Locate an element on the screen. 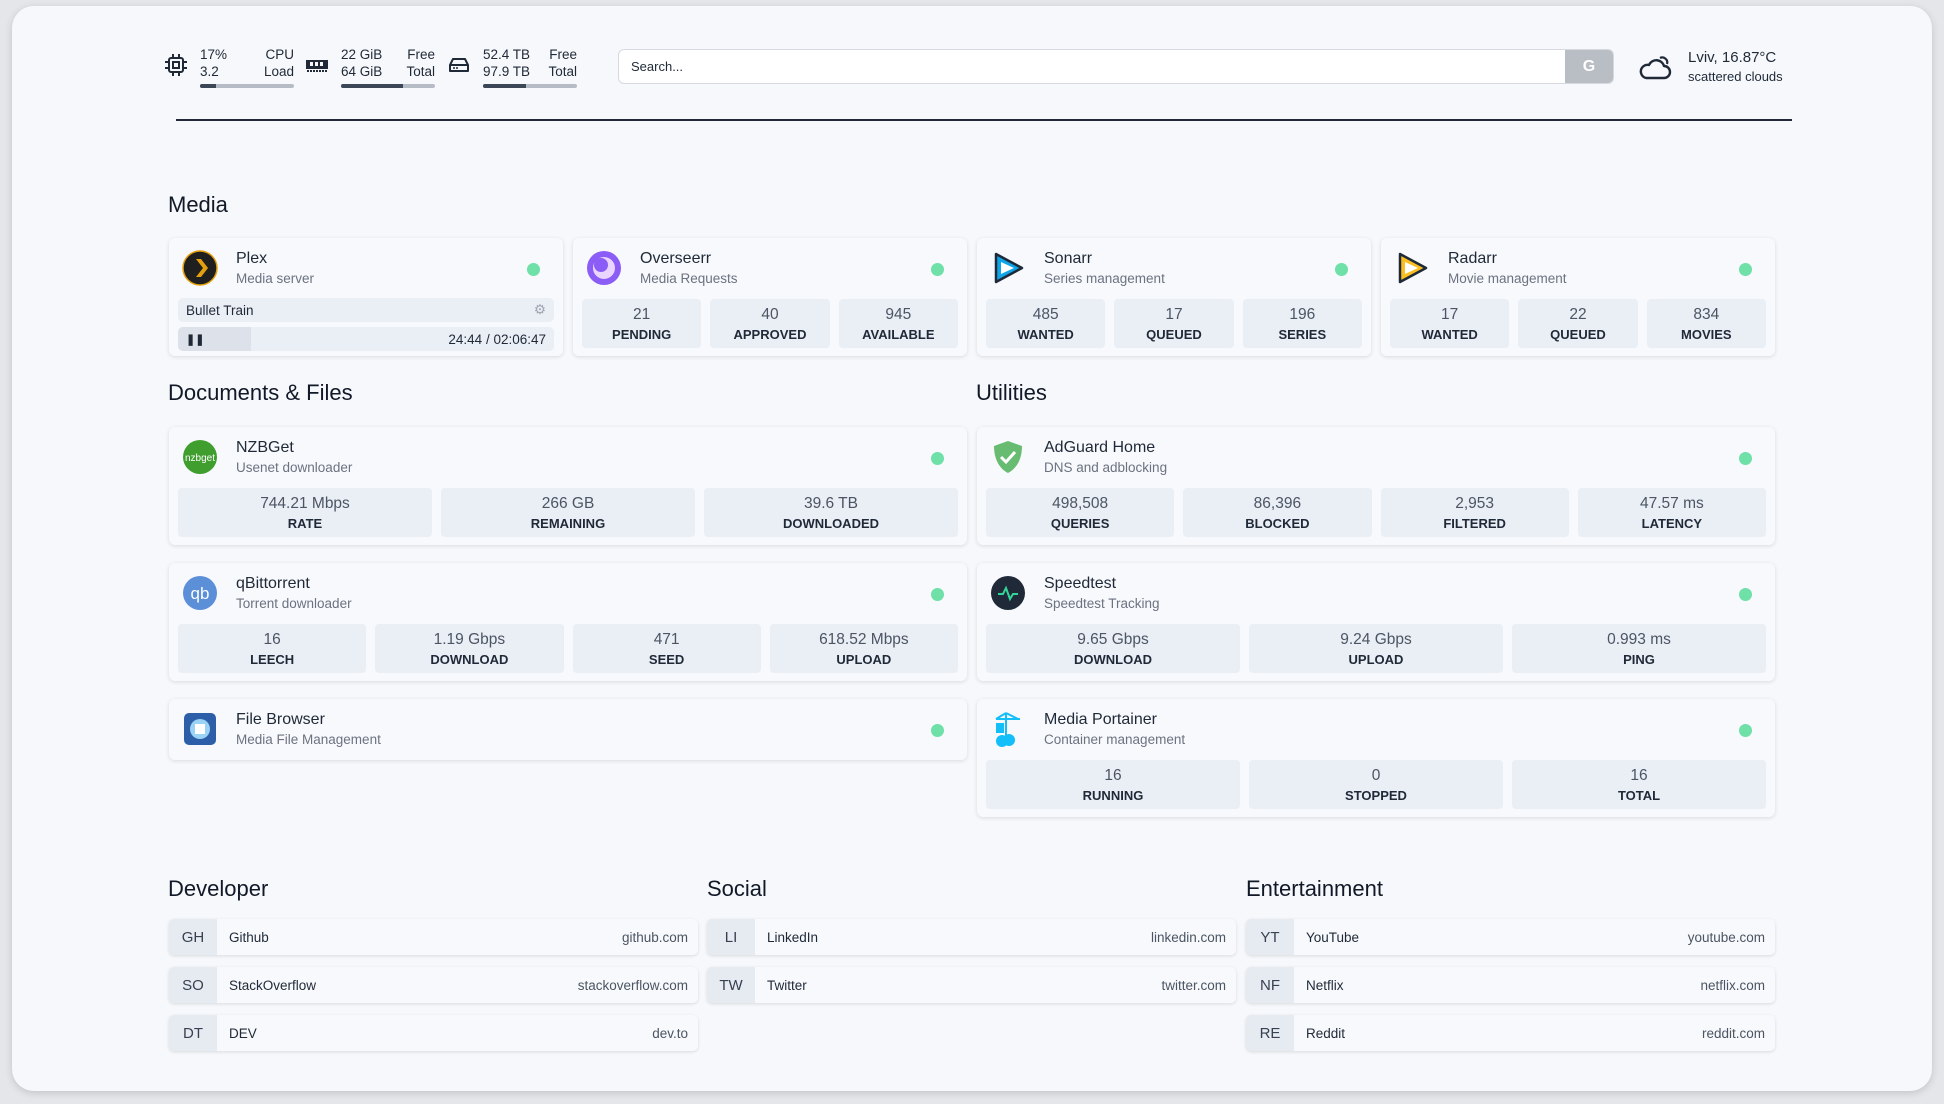 This screenshot has width=1944, height=1104. bookmark-github: GH Github github.com is located at coordinates (433, 937).